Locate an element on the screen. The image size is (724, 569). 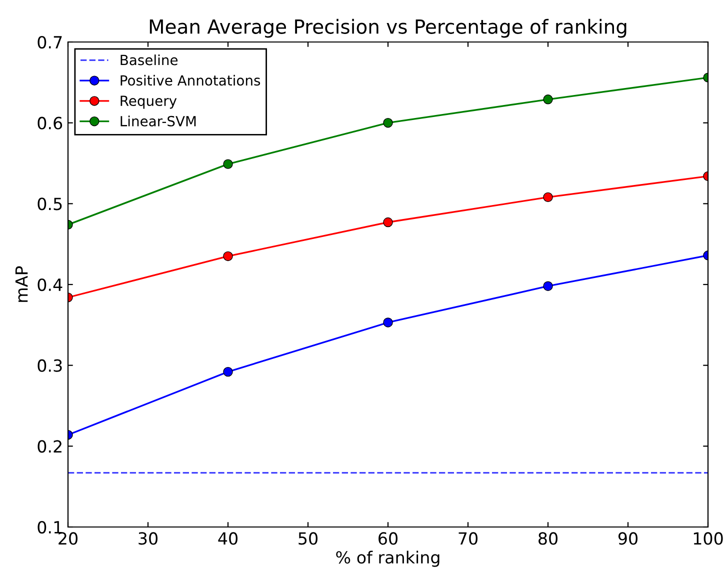
x-tick-label: 60 is located at coordinates (388, 538).